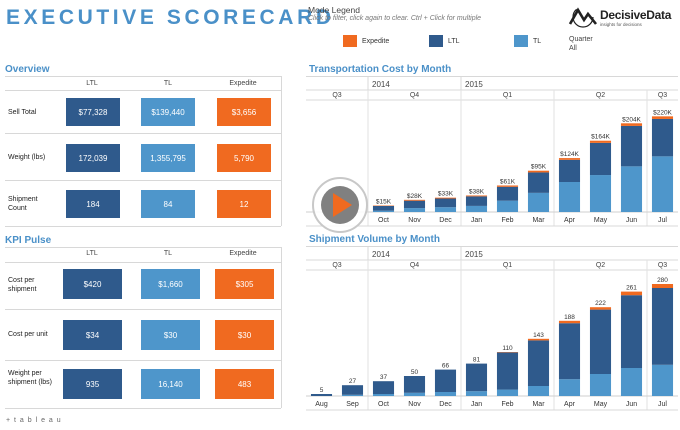  I want to click on legend-item-ltl: LTL, so click(444, 41).